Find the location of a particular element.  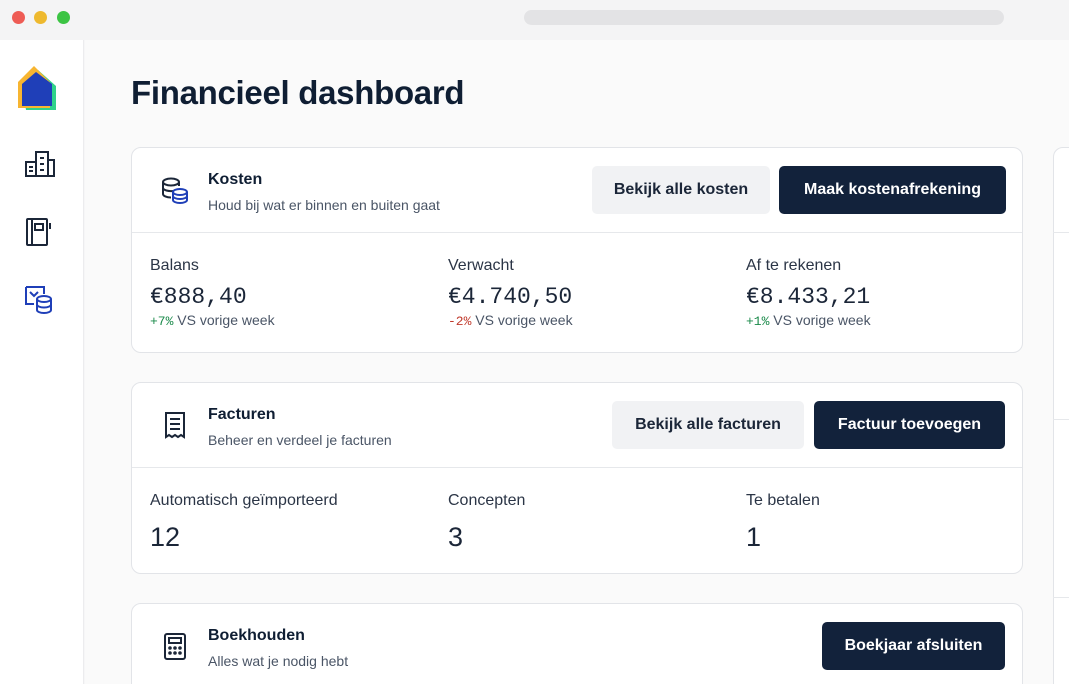

stat-change: +7% VS vorige week is located at coordinates (212, 320).